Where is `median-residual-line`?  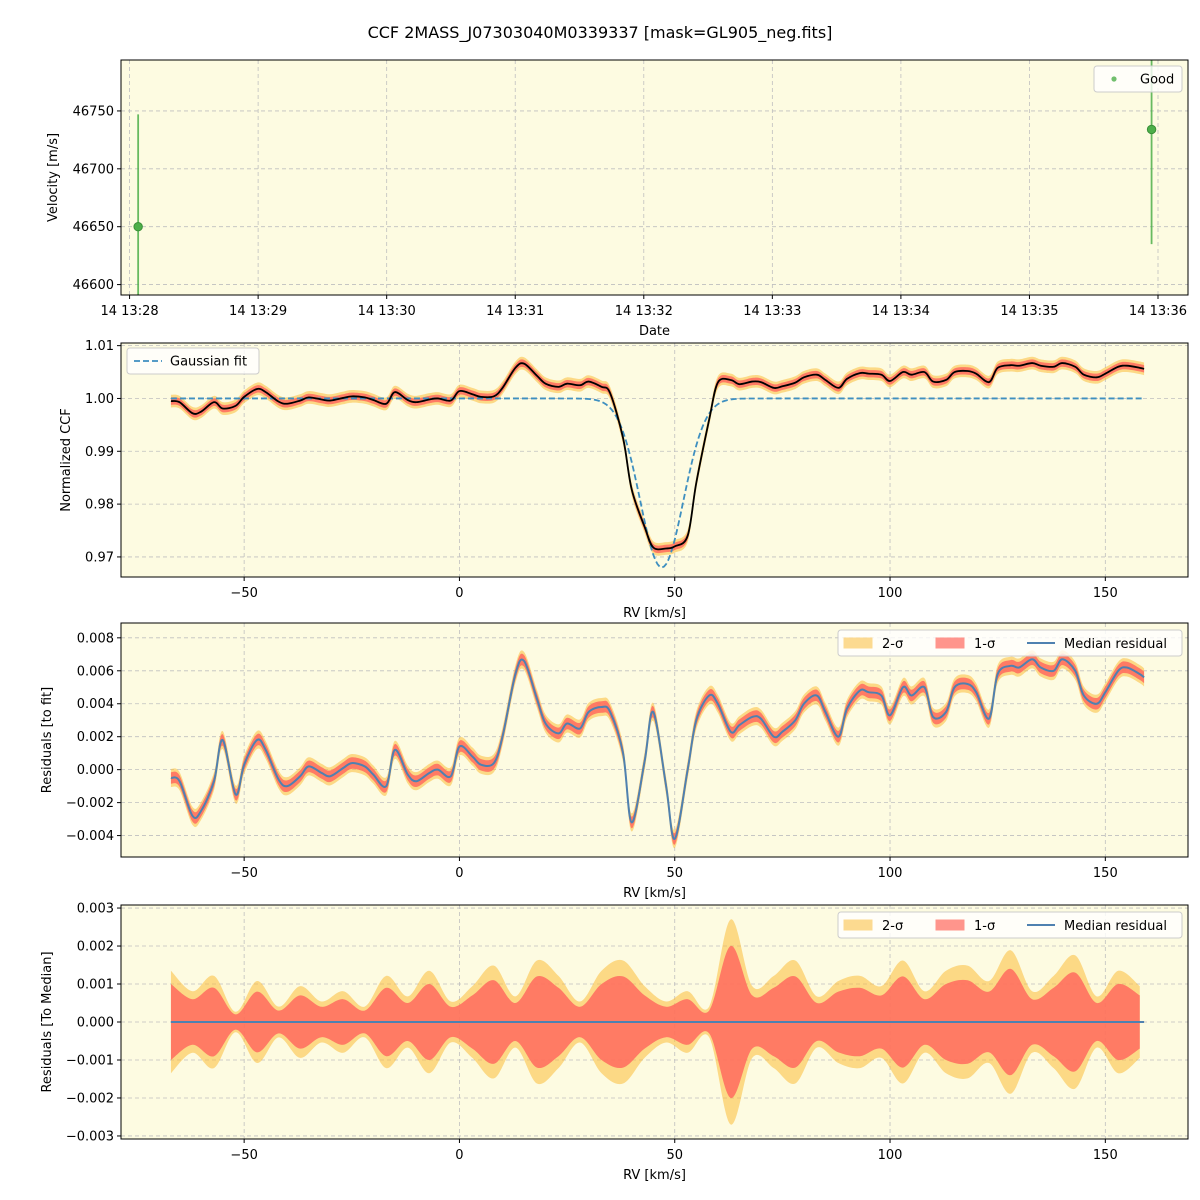
median-residual-line is located at coordinates (657, 749).